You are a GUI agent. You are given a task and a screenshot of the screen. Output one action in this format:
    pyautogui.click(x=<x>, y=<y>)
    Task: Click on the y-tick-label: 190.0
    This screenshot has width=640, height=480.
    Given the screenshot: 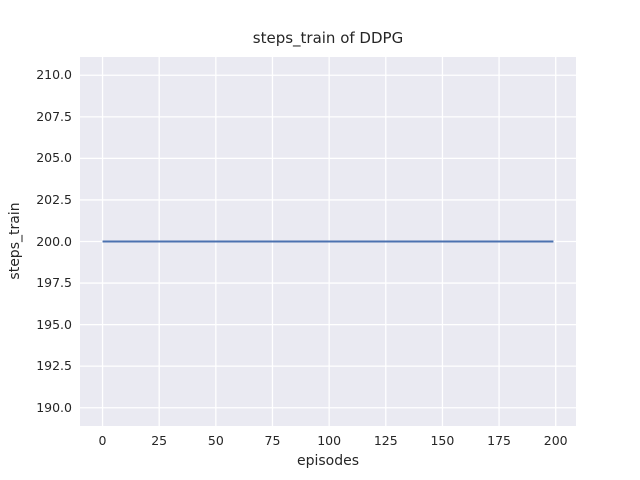 What is the action you would take?
    pyautogui.click(x=54, y=407)
    